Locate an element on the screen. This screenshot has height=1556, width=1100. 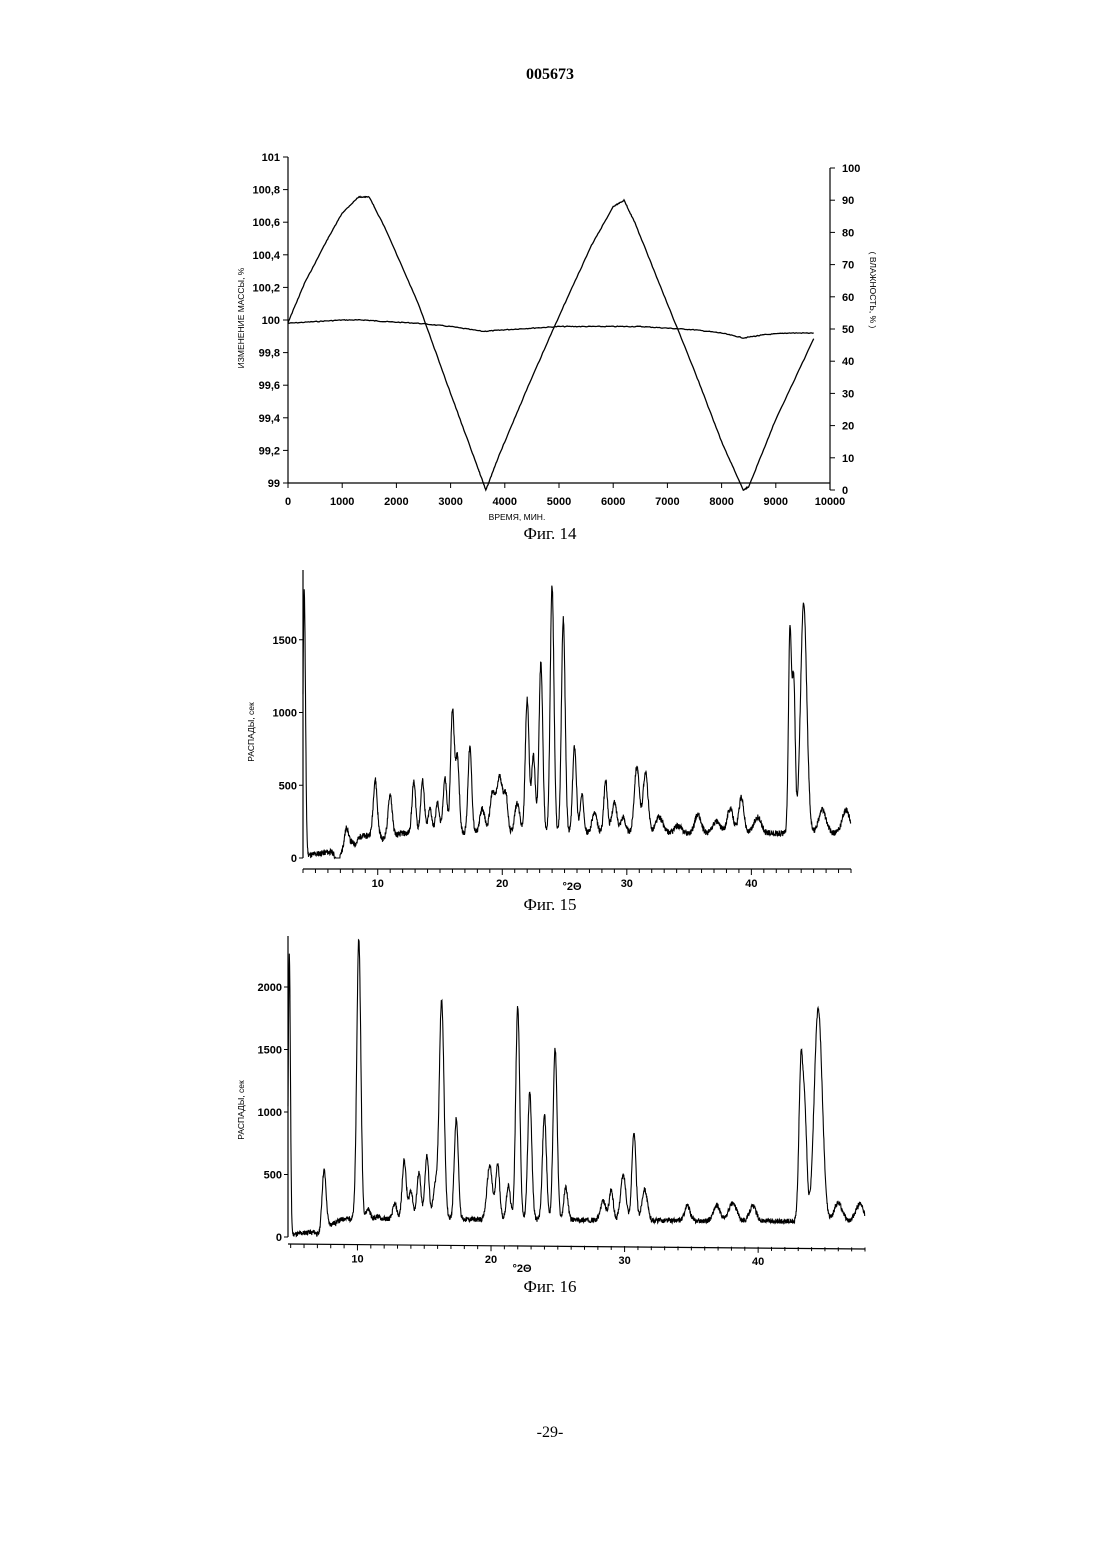
x-axis-label: °2Θ is located at coordinates (522, 1269).